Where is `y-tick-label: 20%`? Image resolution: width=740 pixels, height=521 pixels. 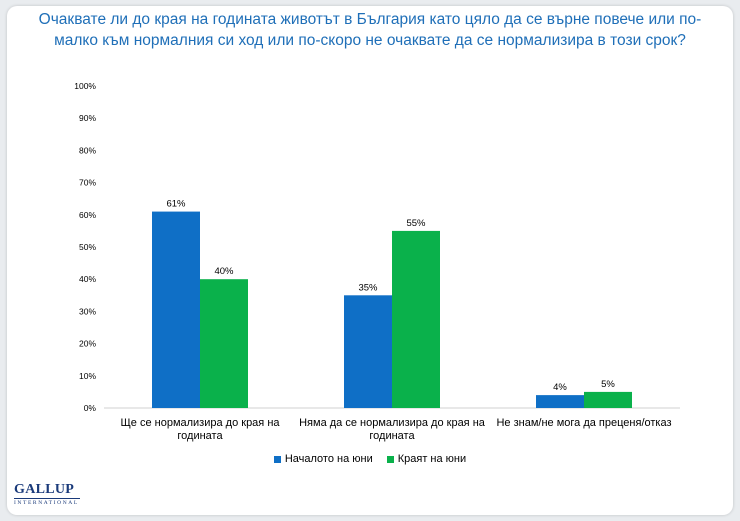
y-tick-label: 20% is located at coordinates (87, 344).